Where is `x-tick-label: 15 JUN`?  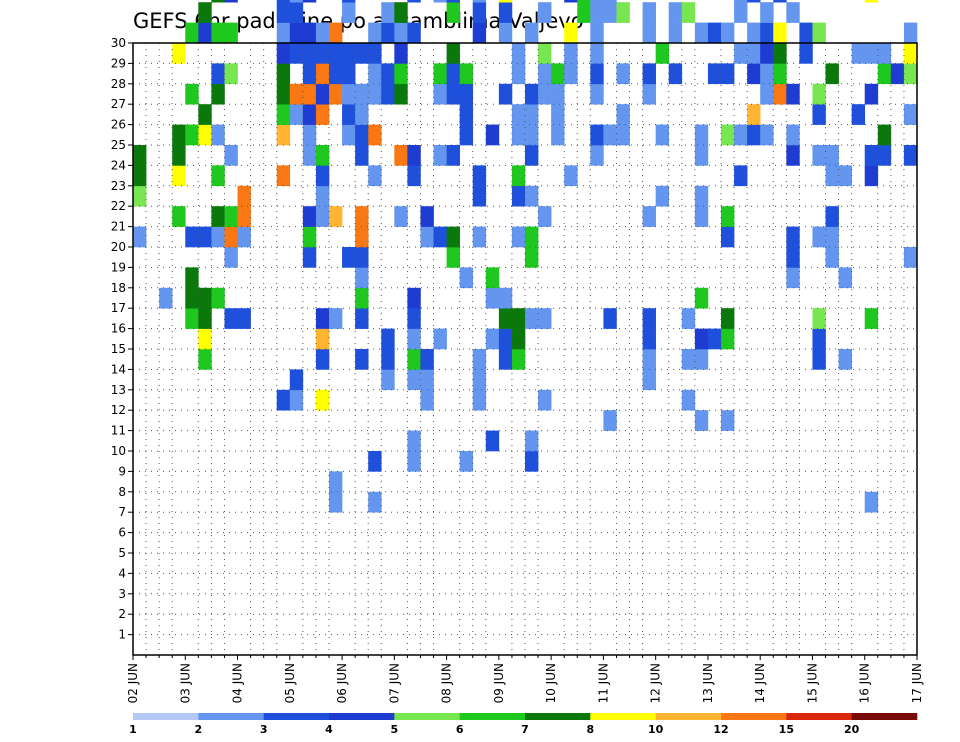
x-tick-label: 15 JUN is located at coordinates (812, 683).